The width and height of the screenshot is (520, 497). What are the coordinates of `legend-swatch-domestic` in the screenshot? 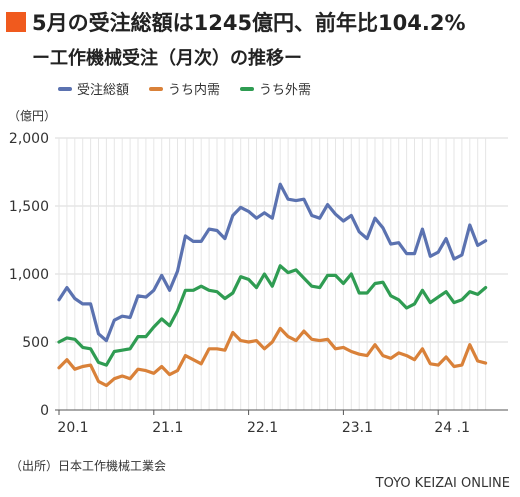 It's located at (156, 88).